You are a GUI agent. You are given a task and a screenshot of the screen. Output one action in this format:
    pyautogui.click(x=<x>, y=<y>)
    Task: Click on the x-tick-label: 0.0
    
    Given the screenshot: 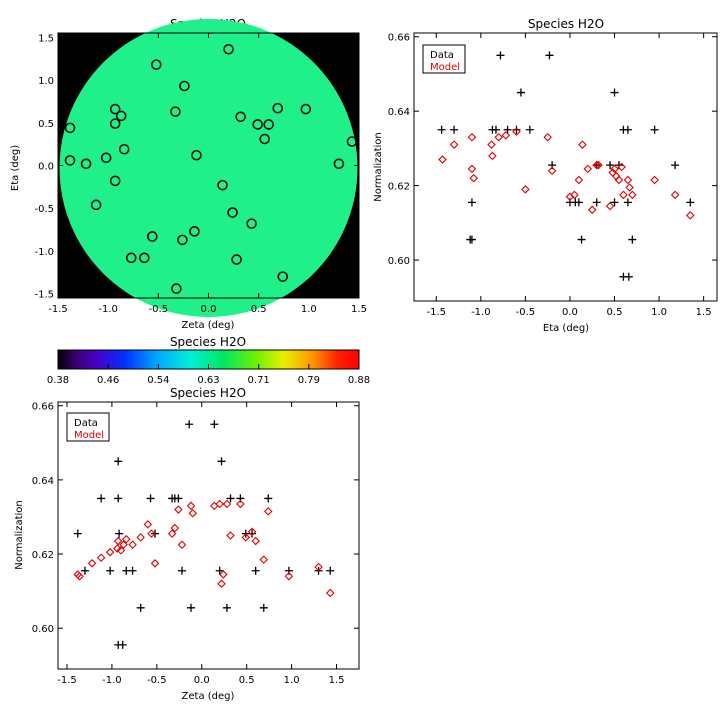 What is the action you would take?
    pyautogui.click(x=570, y=312)
    